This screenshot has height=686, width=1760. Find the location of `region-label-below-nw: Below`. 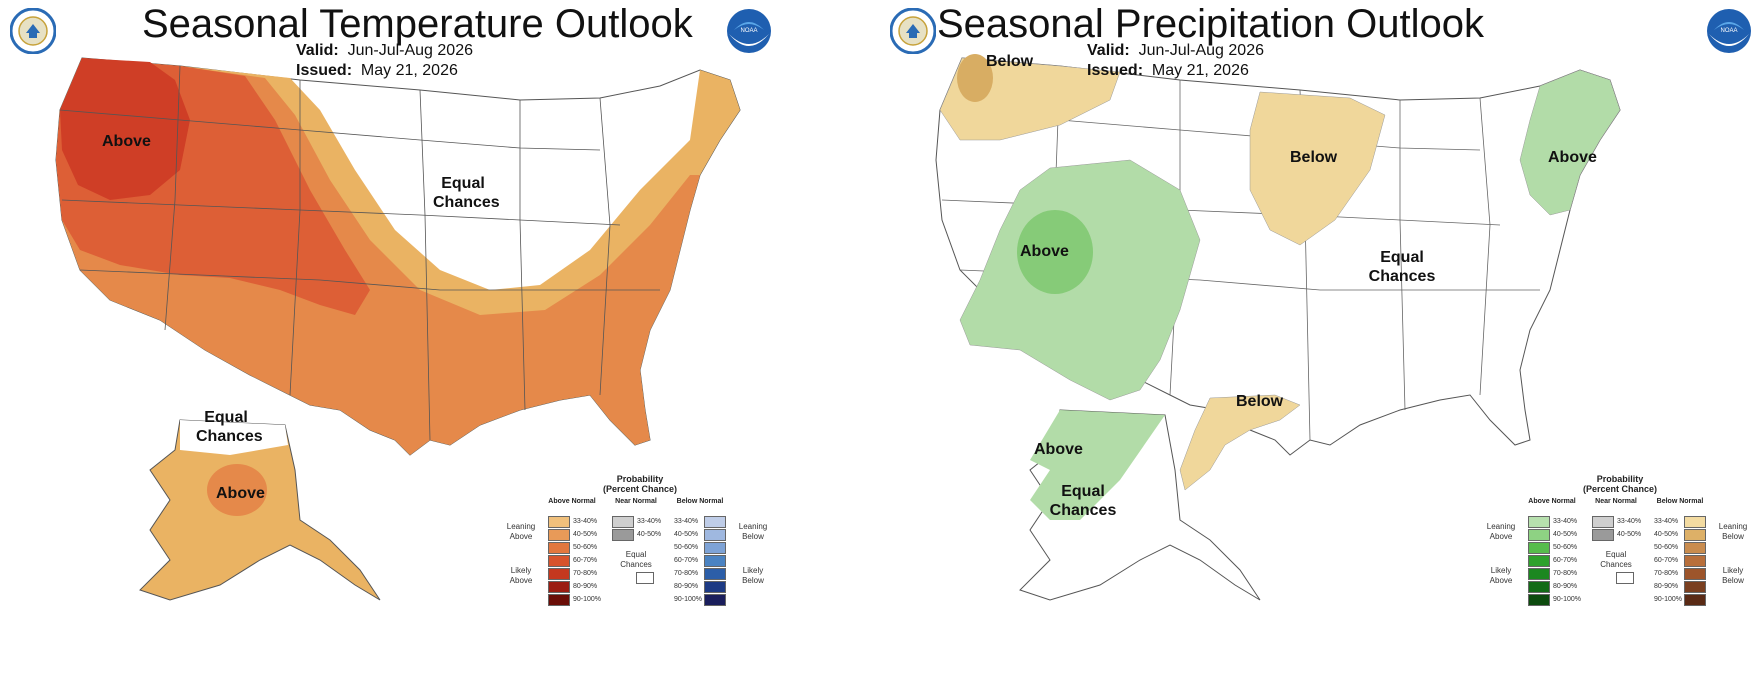

region-label-below-nw: Below is located at coordinates (1010, 61).